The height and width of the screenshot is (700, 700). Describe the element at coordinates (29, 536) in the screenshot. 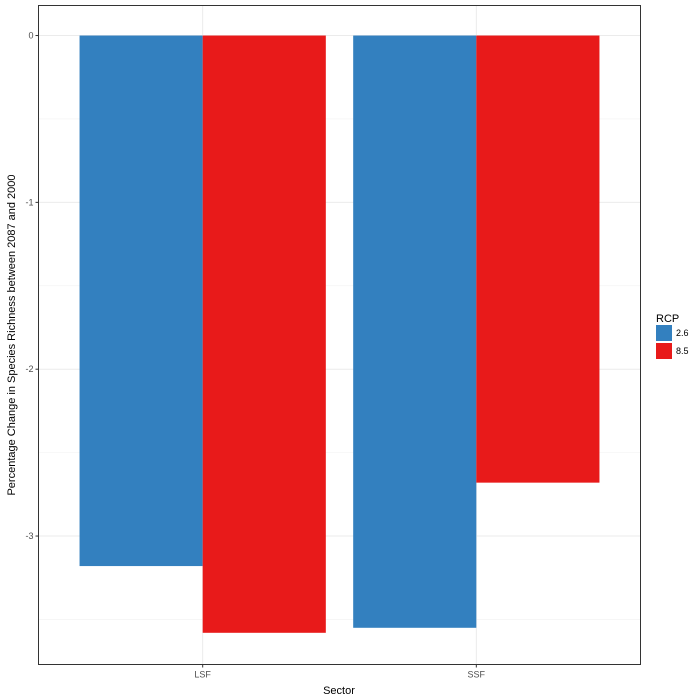

I see `y-tick-label: -3` at that location.